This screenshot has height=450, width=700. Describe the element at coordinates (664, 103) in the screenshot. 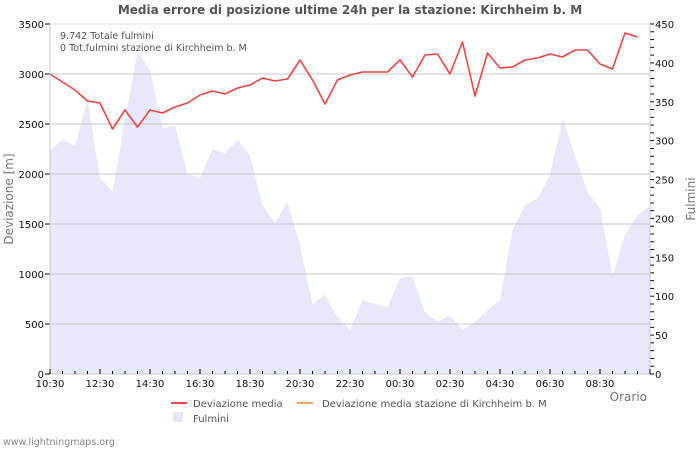

I see `svg-text: 350` at that location.